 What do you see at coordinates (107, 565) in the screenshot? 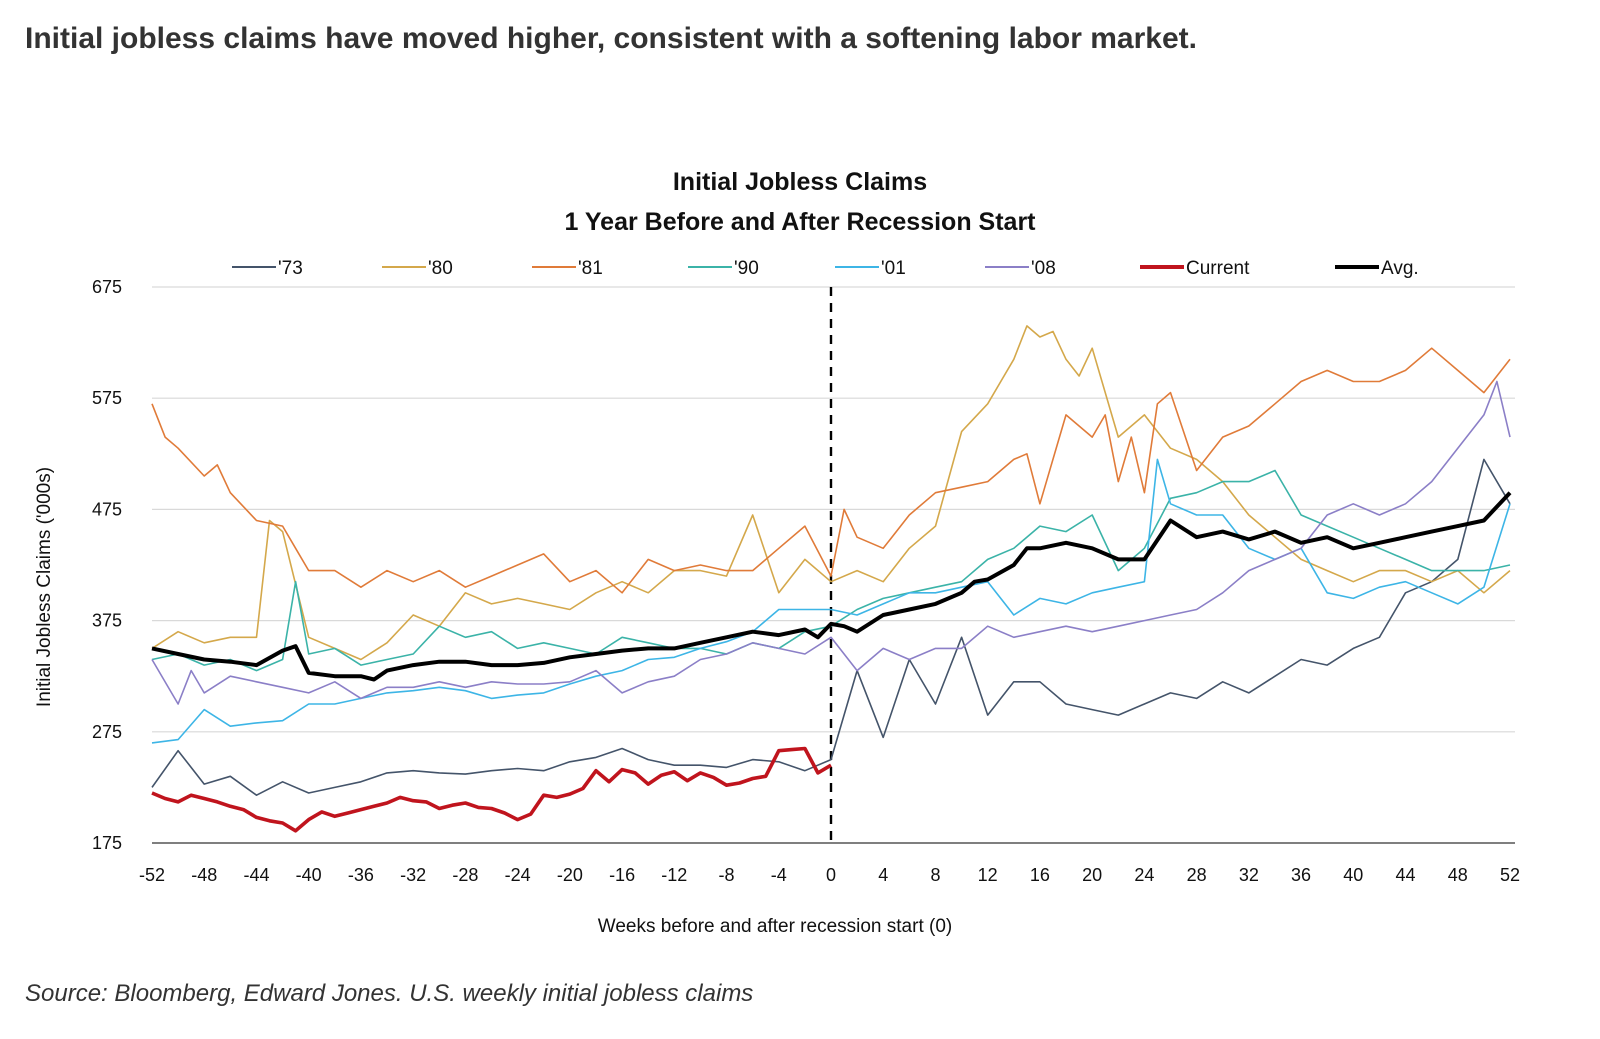
I see `y-axis-ticks: 175 275 375 475 575 675` at bounding box center [107, 565].